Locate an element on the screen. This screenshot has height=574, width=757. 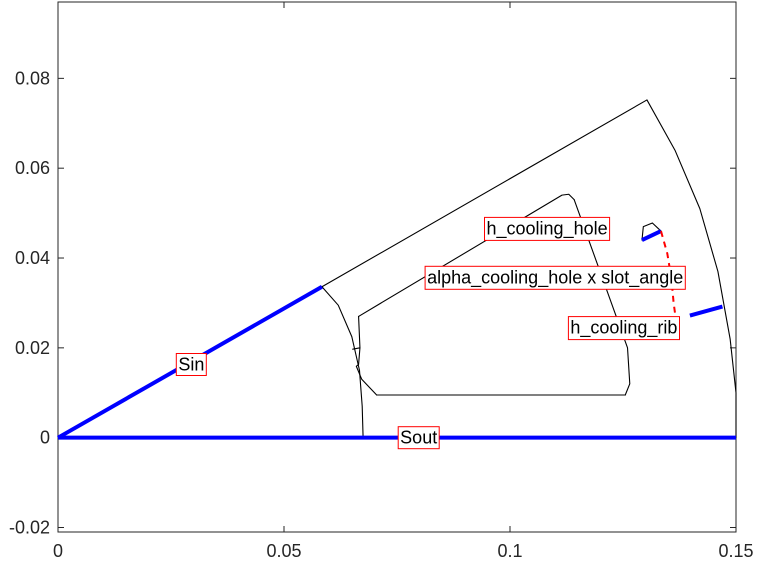
label-text: Sout is located at coordinates (418, 438).